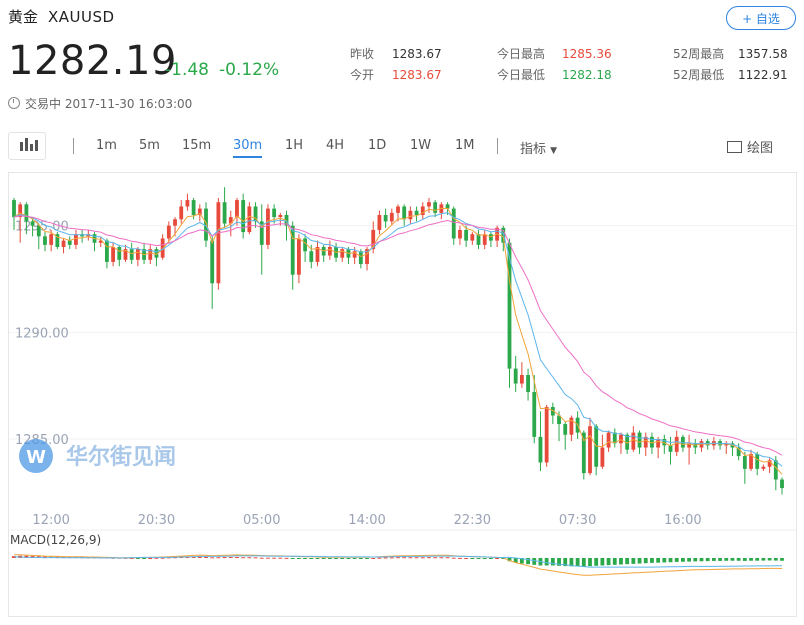 The image size is (804, 625). I want to click on x-tick-label: 07:30, so click(577, 520).